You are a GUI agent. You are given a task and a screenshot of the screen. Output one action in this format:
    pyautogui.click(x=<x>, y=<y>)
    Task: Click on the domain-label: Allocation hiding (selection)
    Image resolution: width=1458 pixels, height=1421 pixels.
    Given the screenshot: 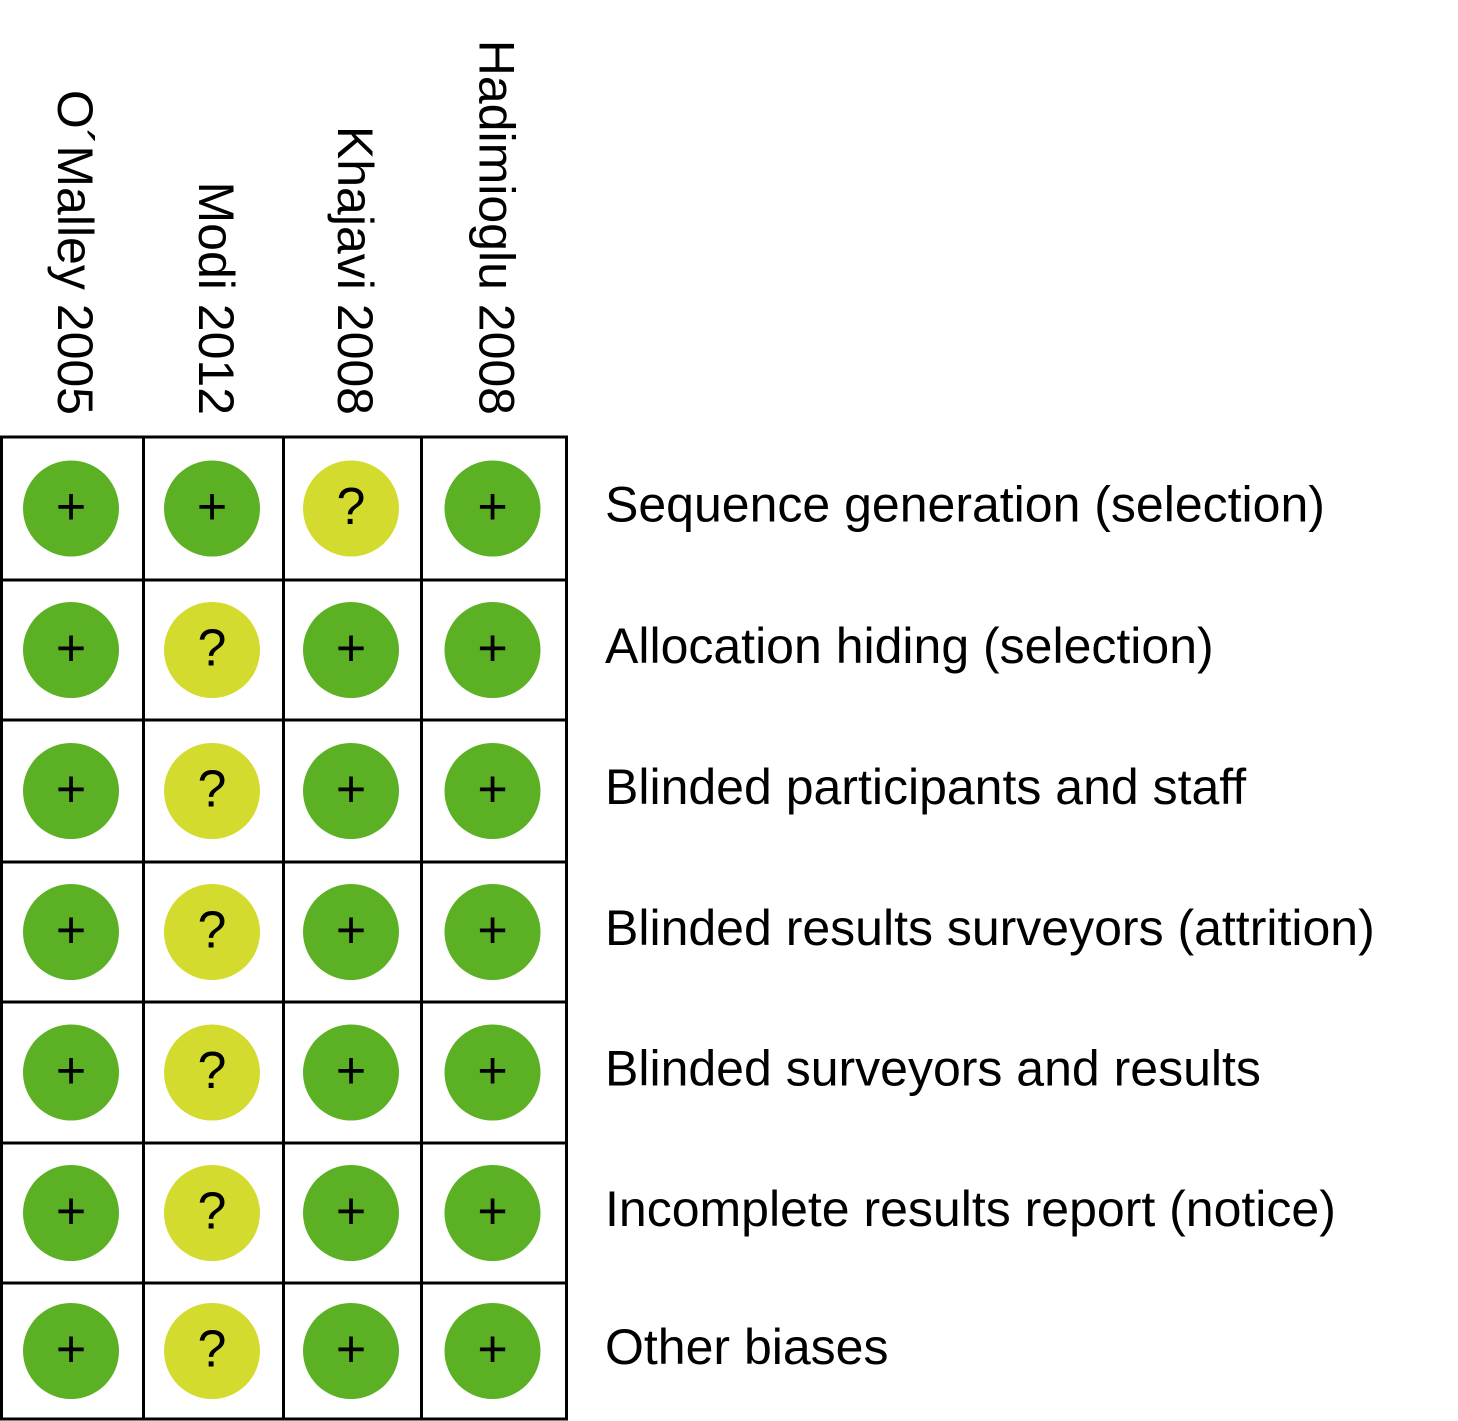 What is the action you would take?
    pyautogui.click(x=909, y=646)
    